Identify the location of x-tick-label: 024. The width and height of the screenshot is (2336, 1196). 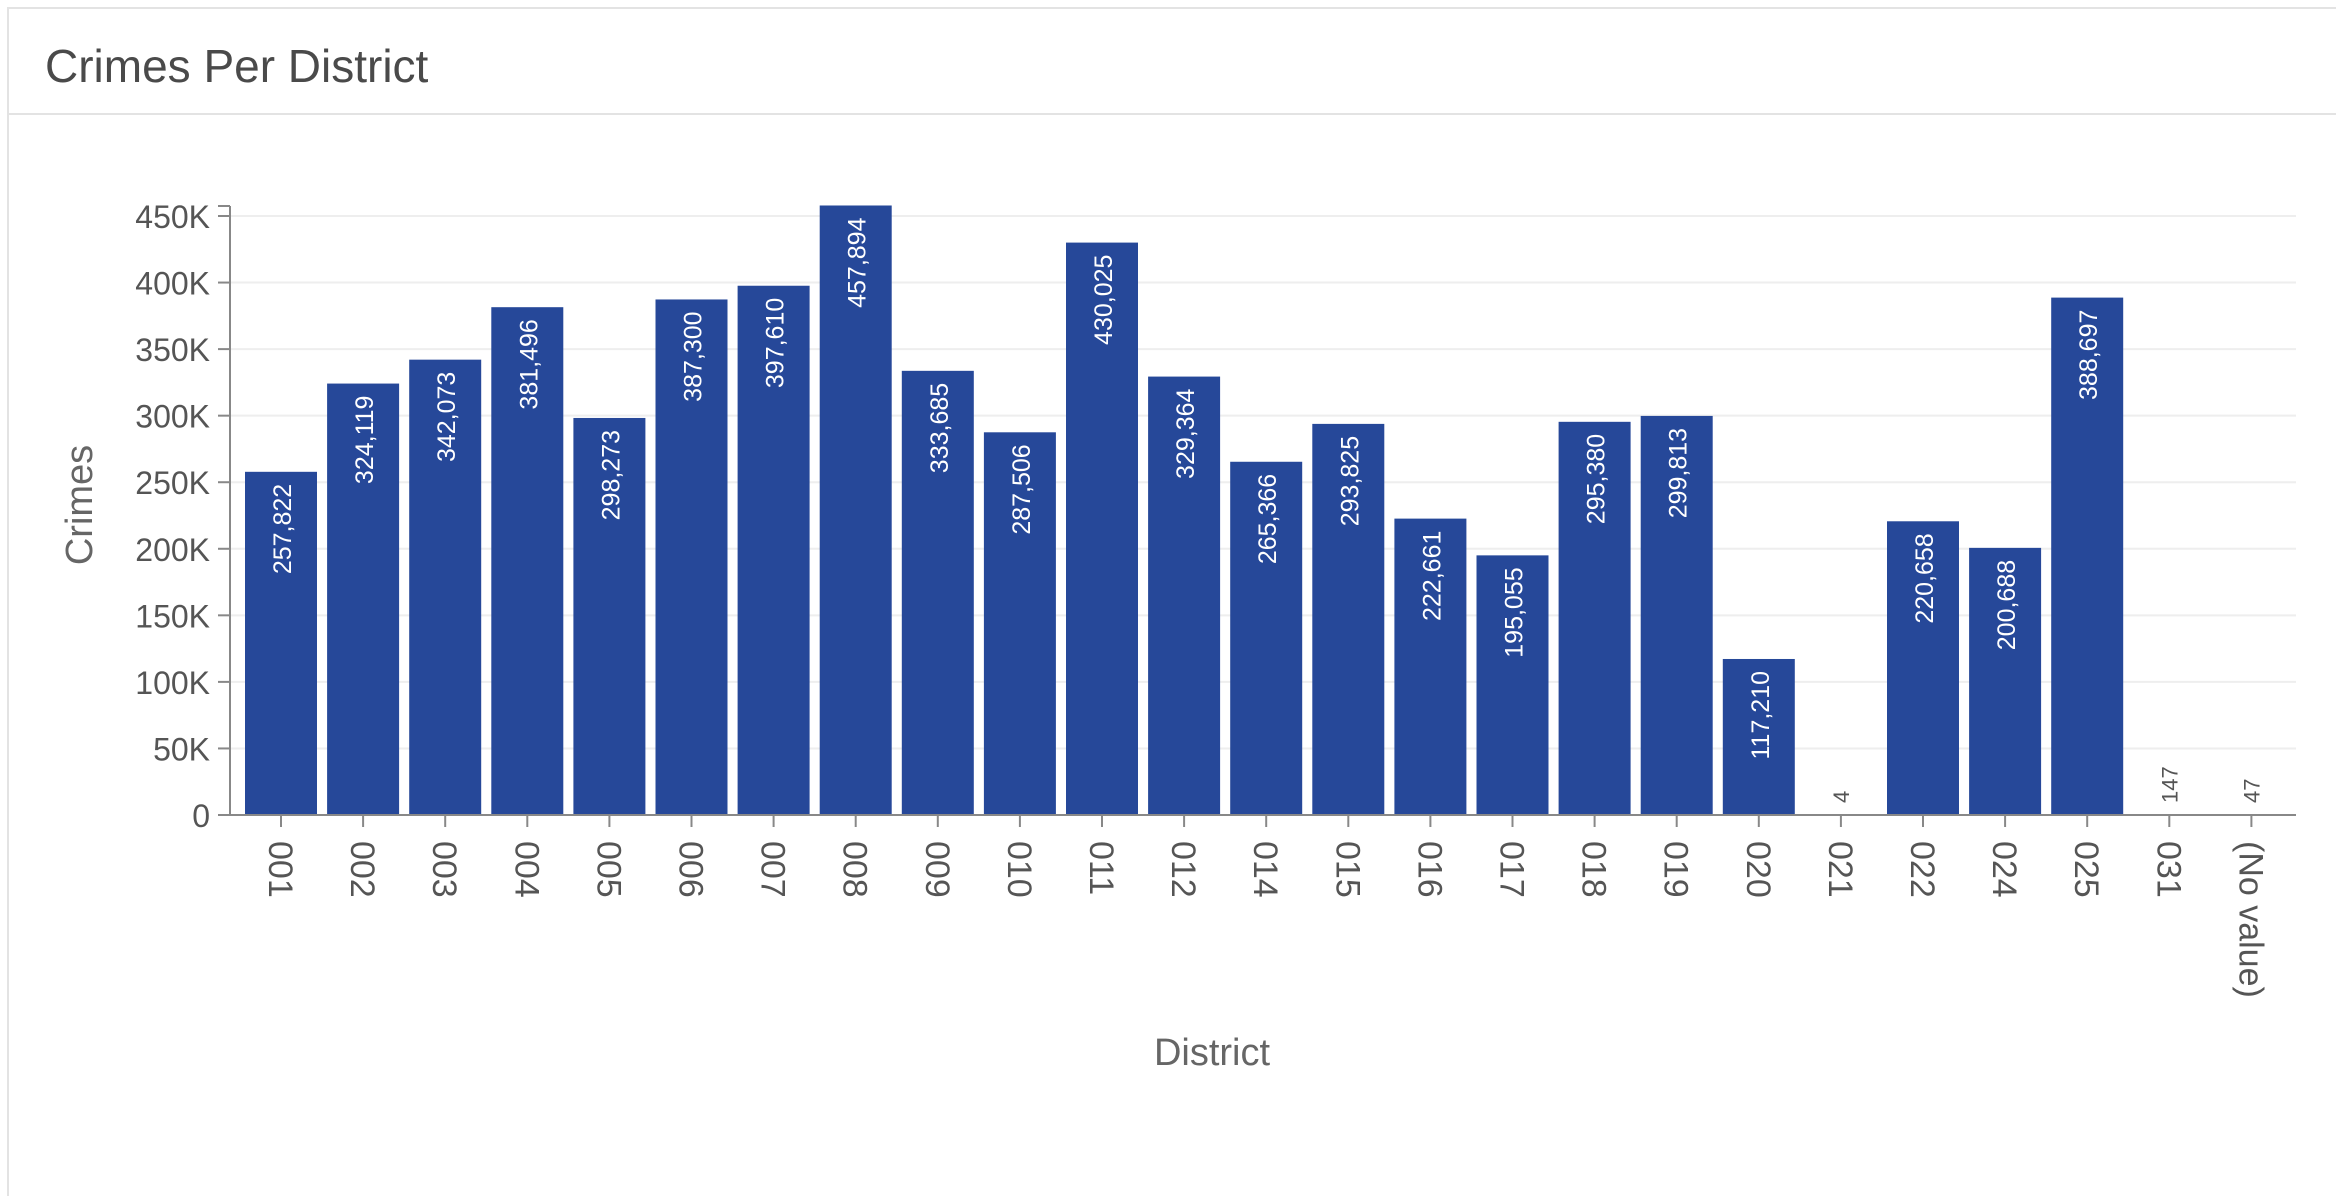
(2004, 869).